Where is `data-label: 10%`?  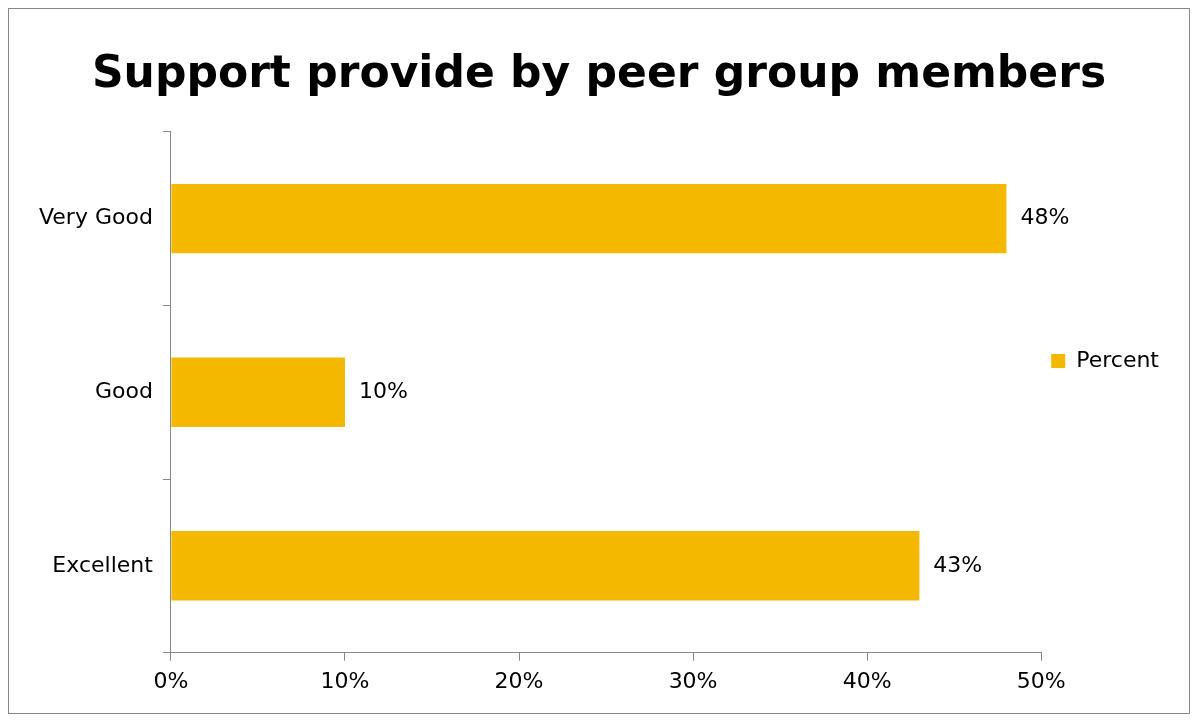 data-label: 10% is located at coordinates (383, 390).